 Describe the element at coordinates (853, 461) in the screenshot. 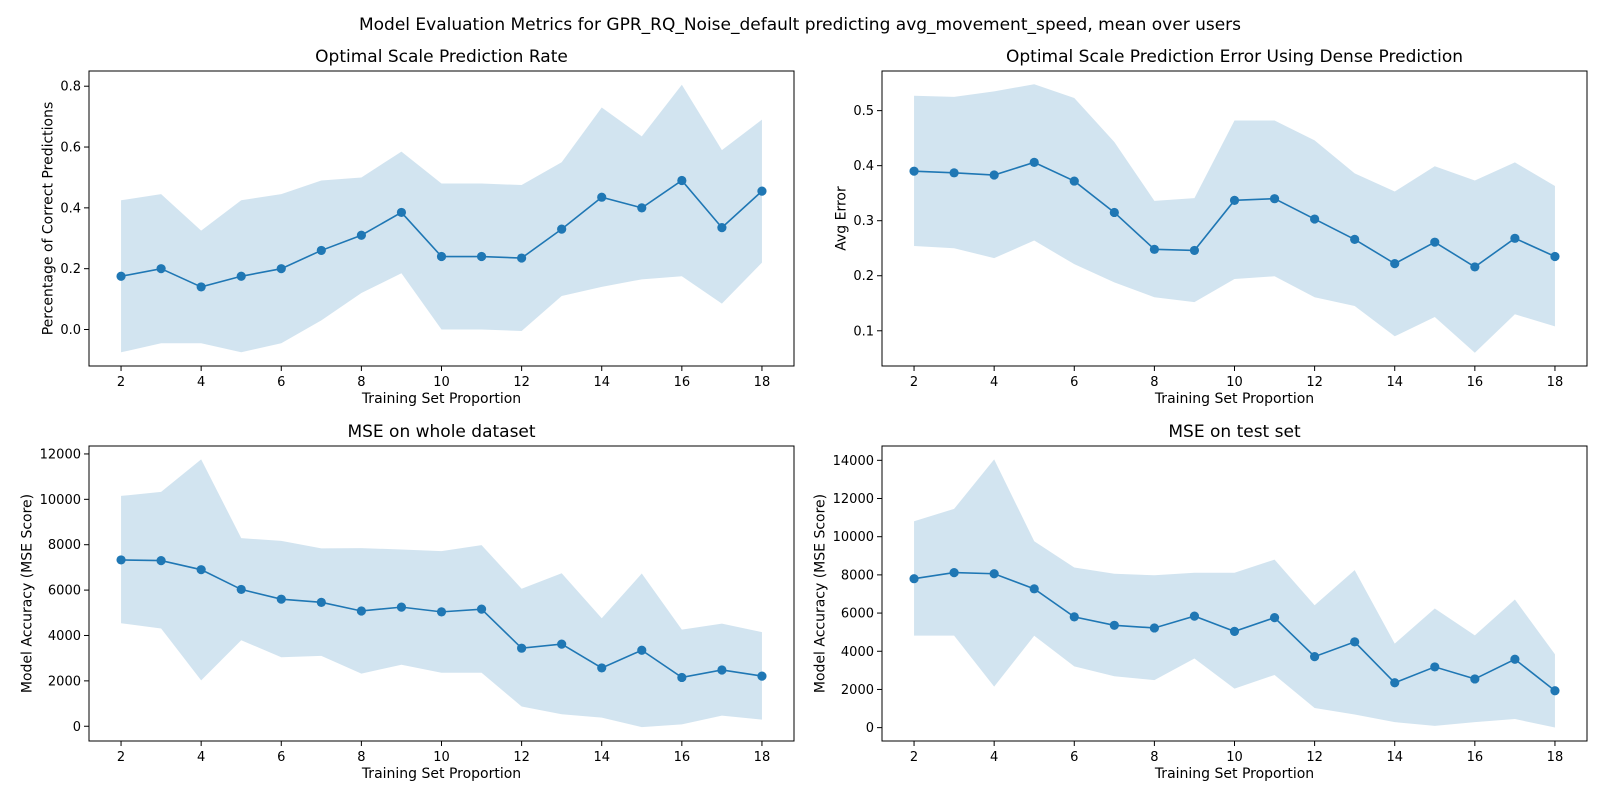

I see `y-tick-label: 14000` at that location.